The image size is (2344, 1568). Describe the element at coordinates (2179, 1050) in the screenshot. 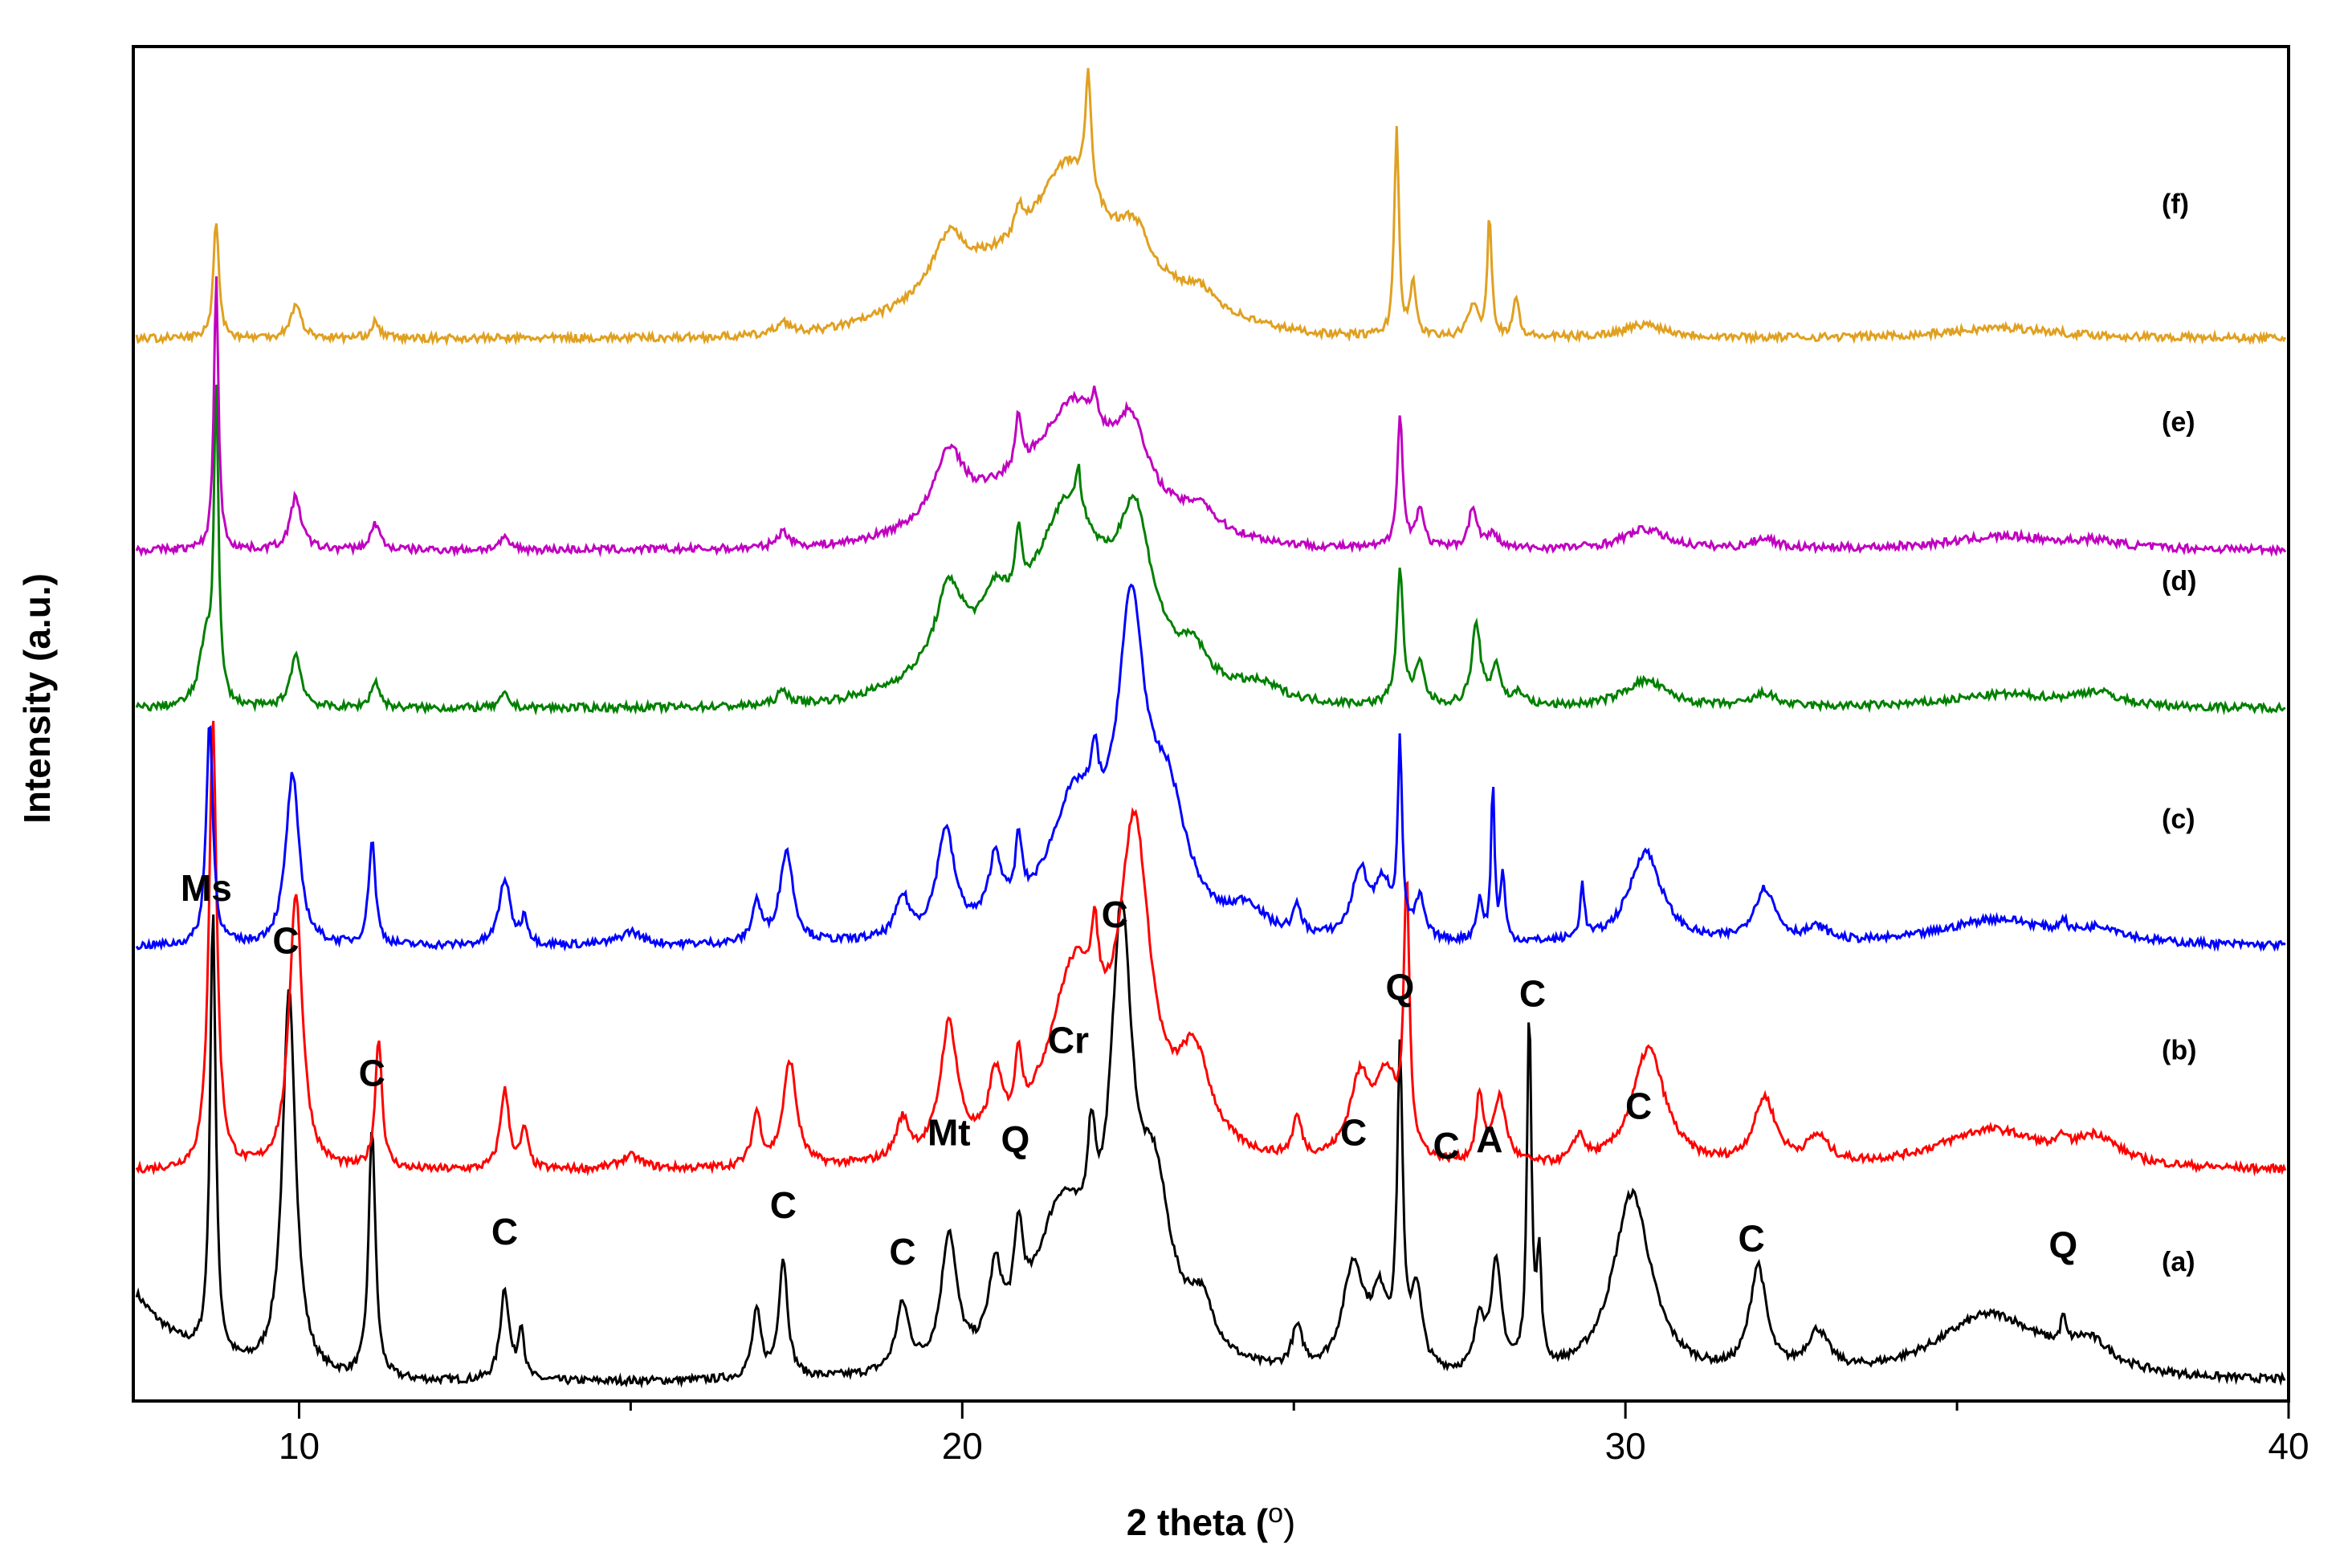

I see `sample-label: (b)` at that location.